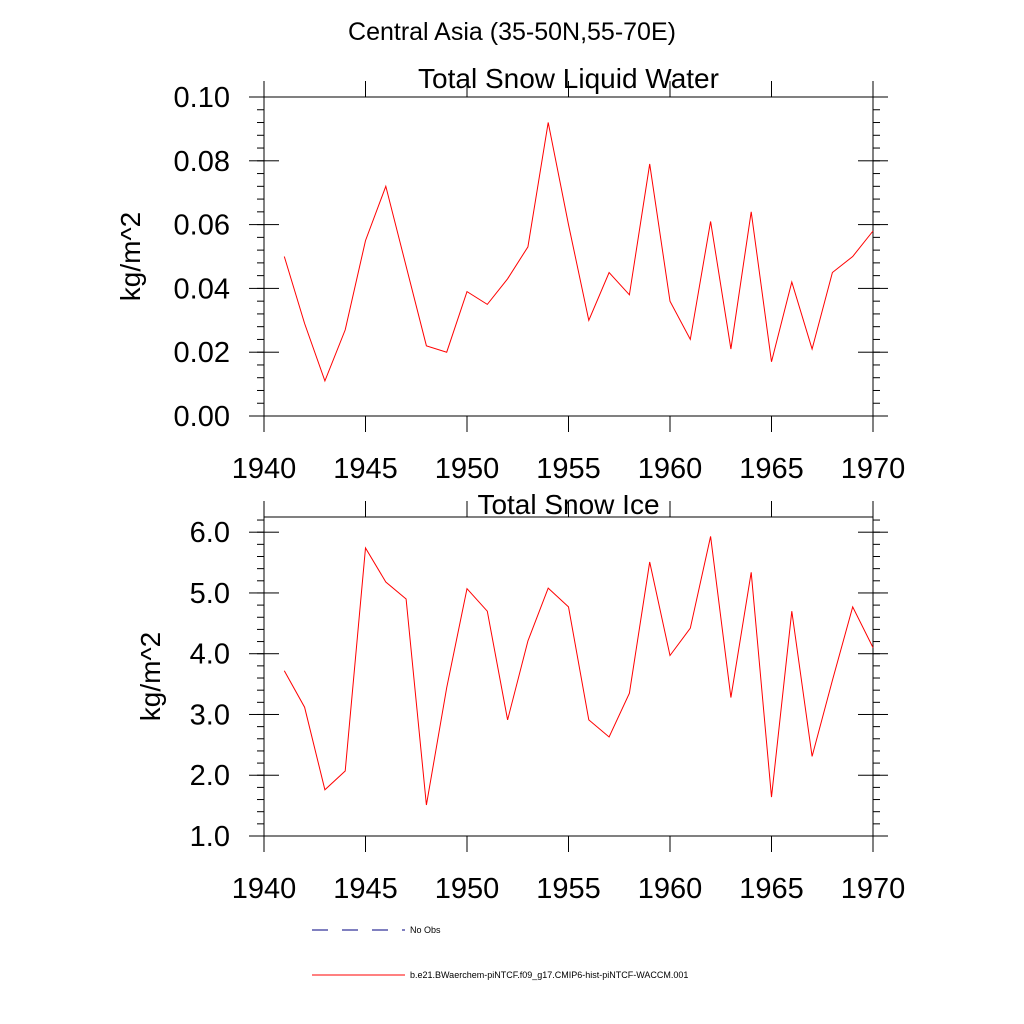 This screenshot has width=1024, height=1024. I want to click on legend-item: No Obs, so click(376, 930).